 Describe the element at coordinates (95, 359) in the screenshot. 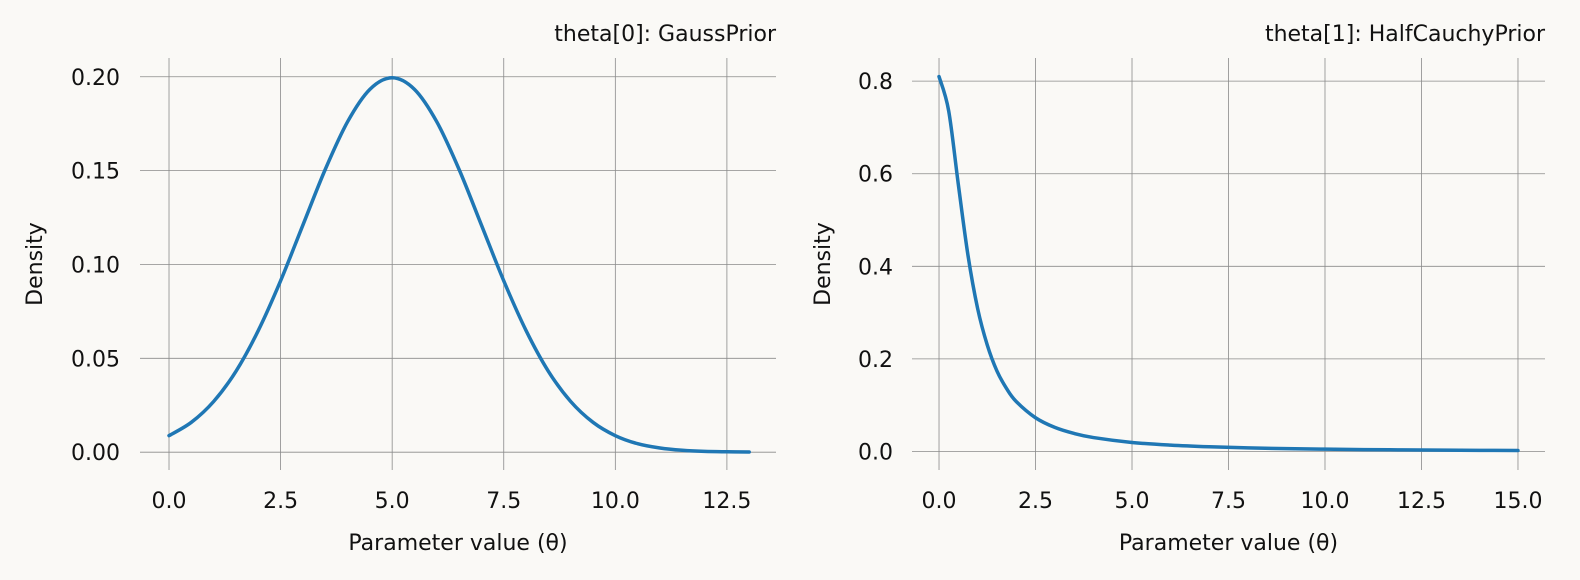

I see `y-tick-label: 0.05` at that location.